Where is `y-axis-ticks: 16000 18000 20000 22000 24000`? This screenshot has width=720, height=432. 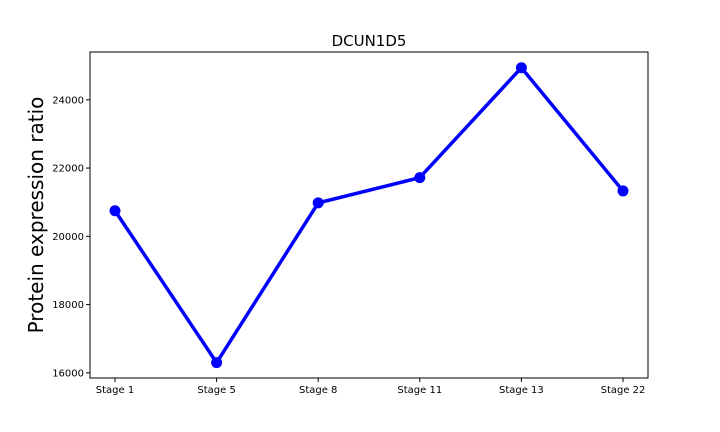 y-axis-ticks: 16000 18000 20000 22000 24000 is located at coordinates (71, 237).